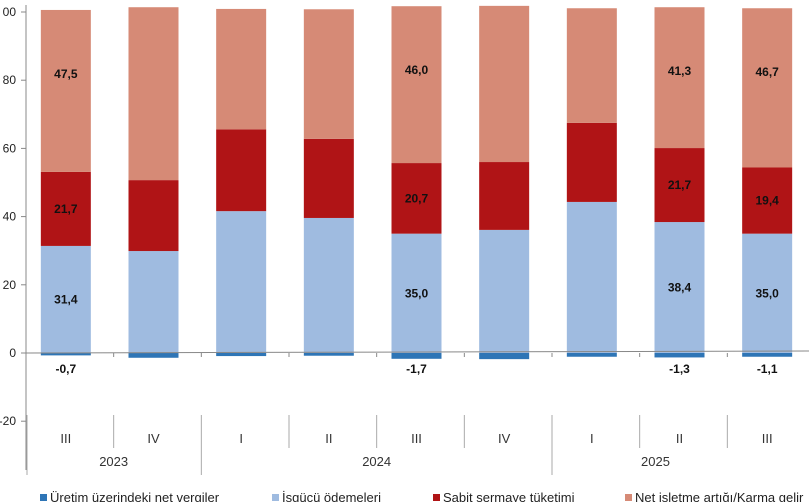 The width and height of the screenshot is (809, 502). I want to click on year-label: 2024, so click(376, 461).